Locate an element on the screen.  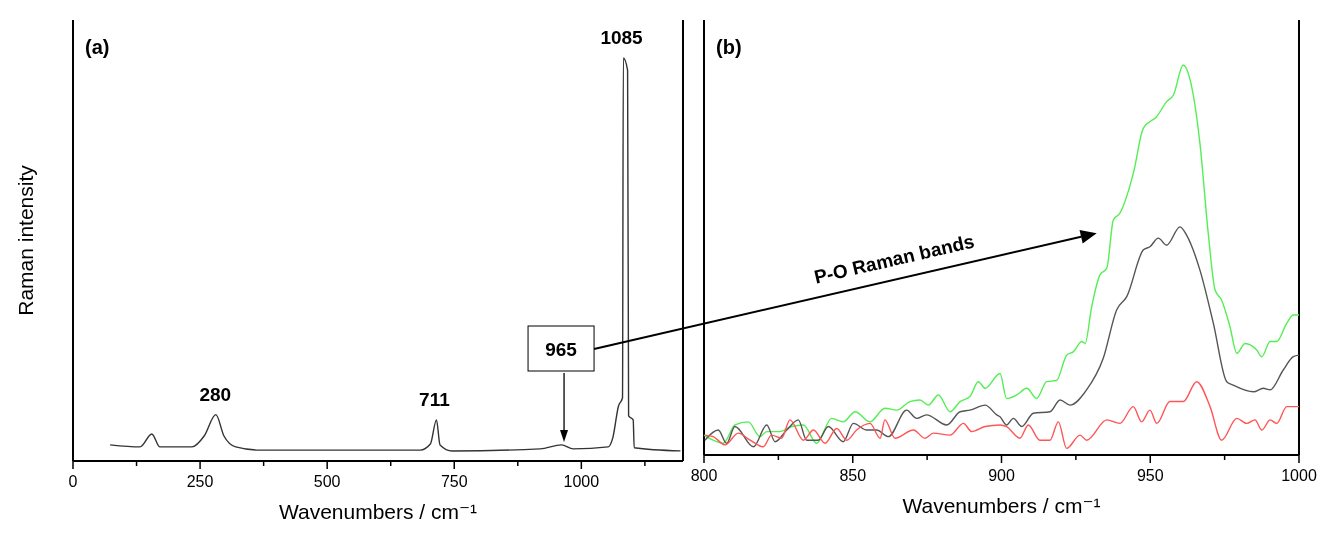
annotation: 280 is located at coordinates (215, 394).